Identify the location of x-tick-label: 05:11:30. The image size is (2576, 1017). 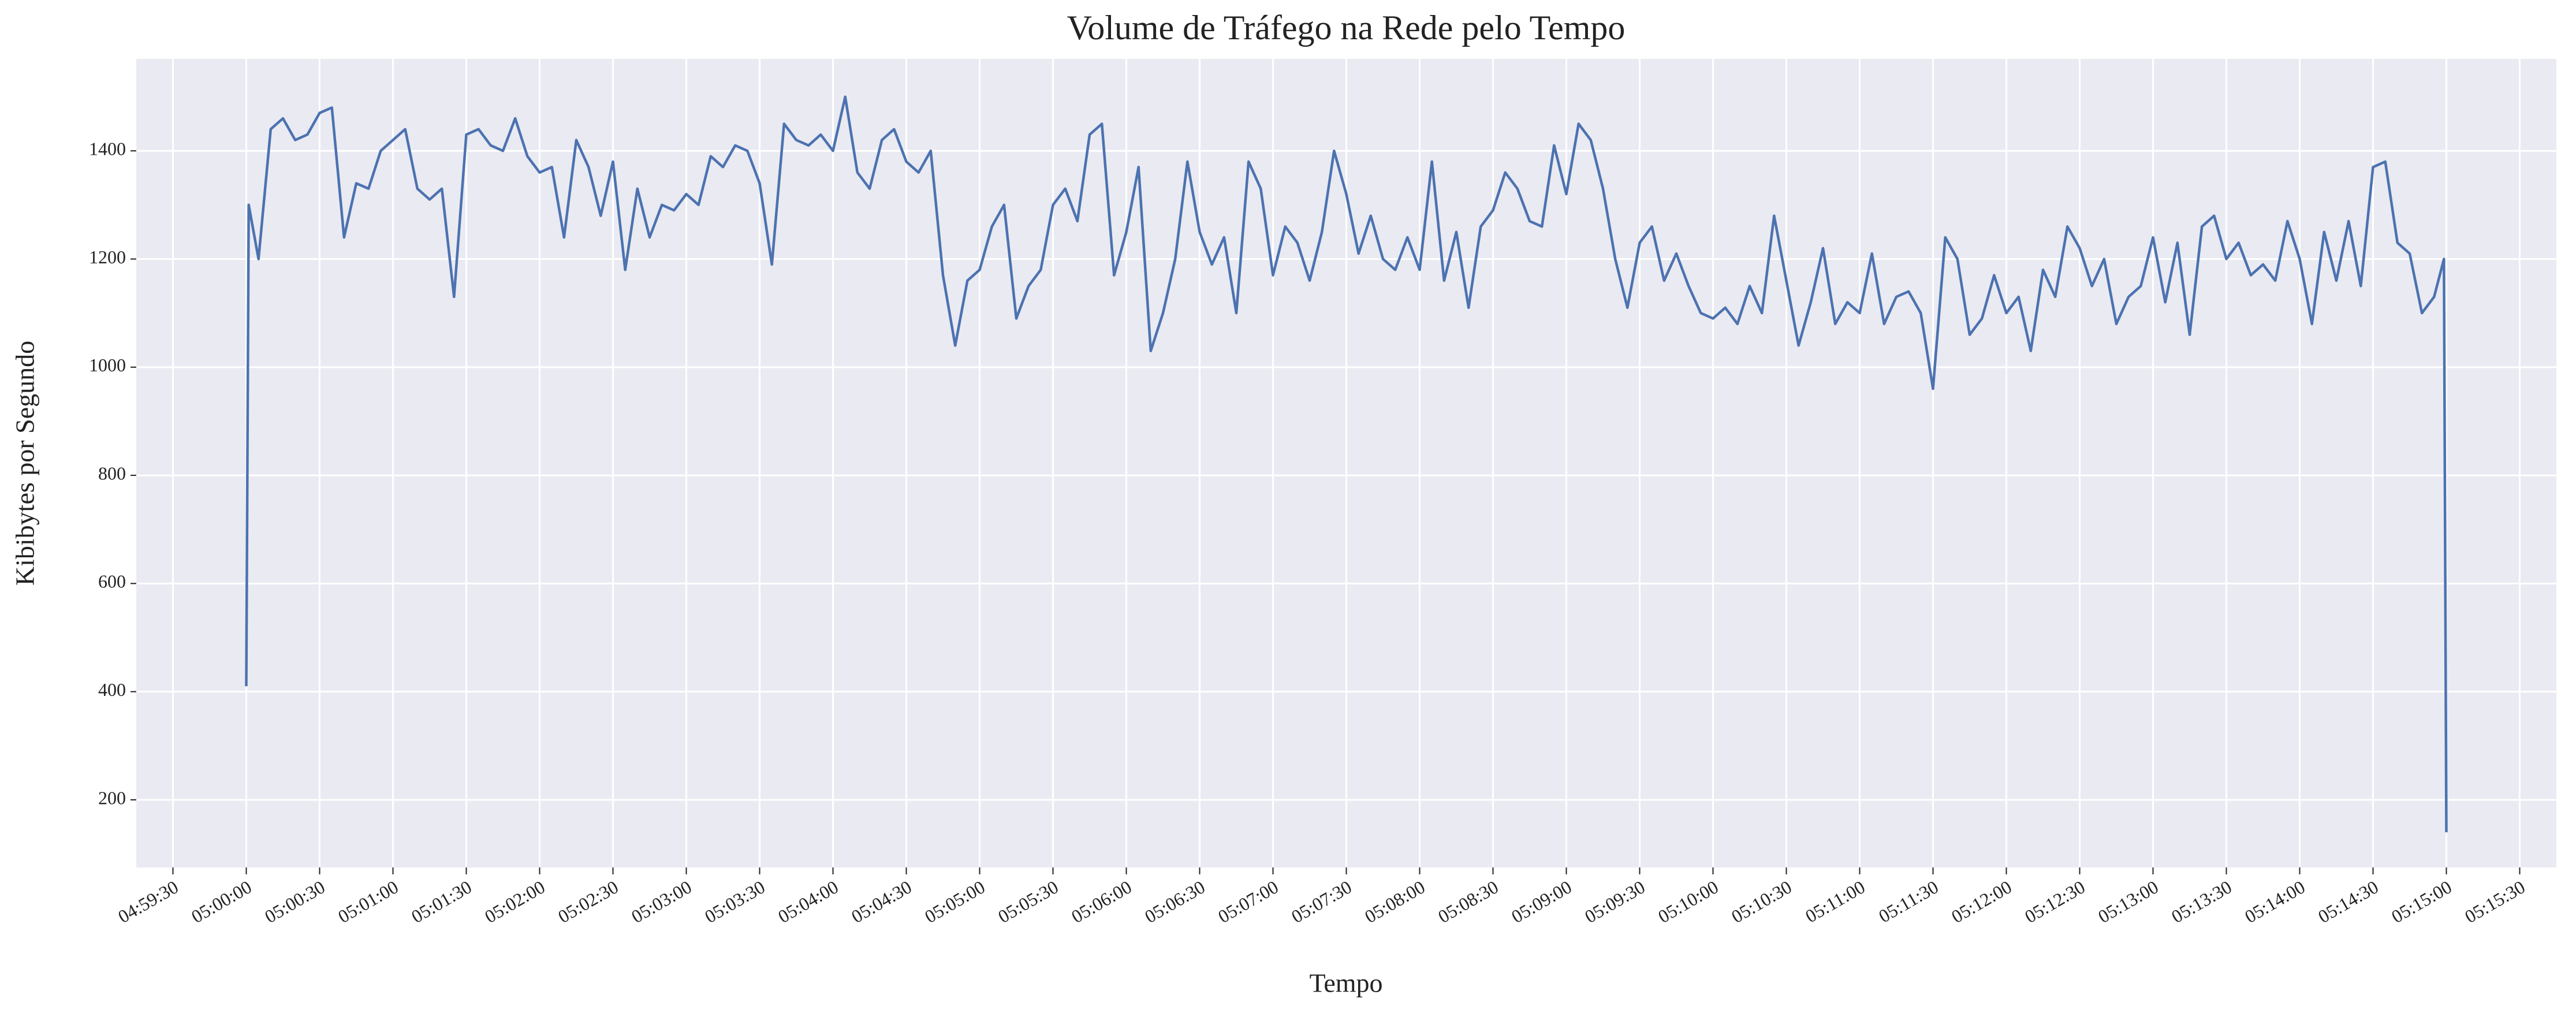
(1909, 901).